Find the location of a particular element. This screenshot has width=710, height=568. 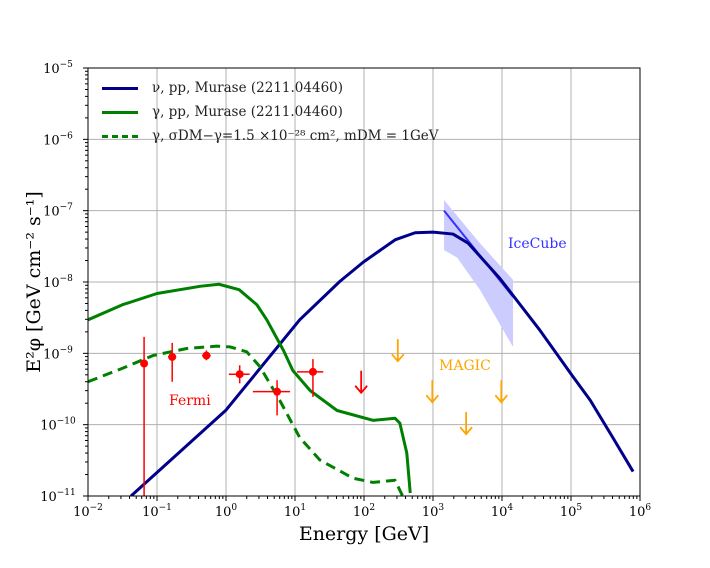

fermi-upper-limit-head is located at coordinates (361, 390).